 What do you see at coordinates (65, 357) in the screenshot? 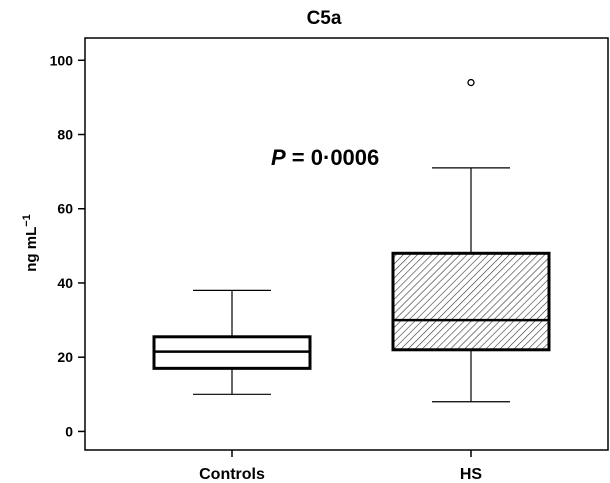
I see `y-tick-label: 20` at bounding box center [65, 357].